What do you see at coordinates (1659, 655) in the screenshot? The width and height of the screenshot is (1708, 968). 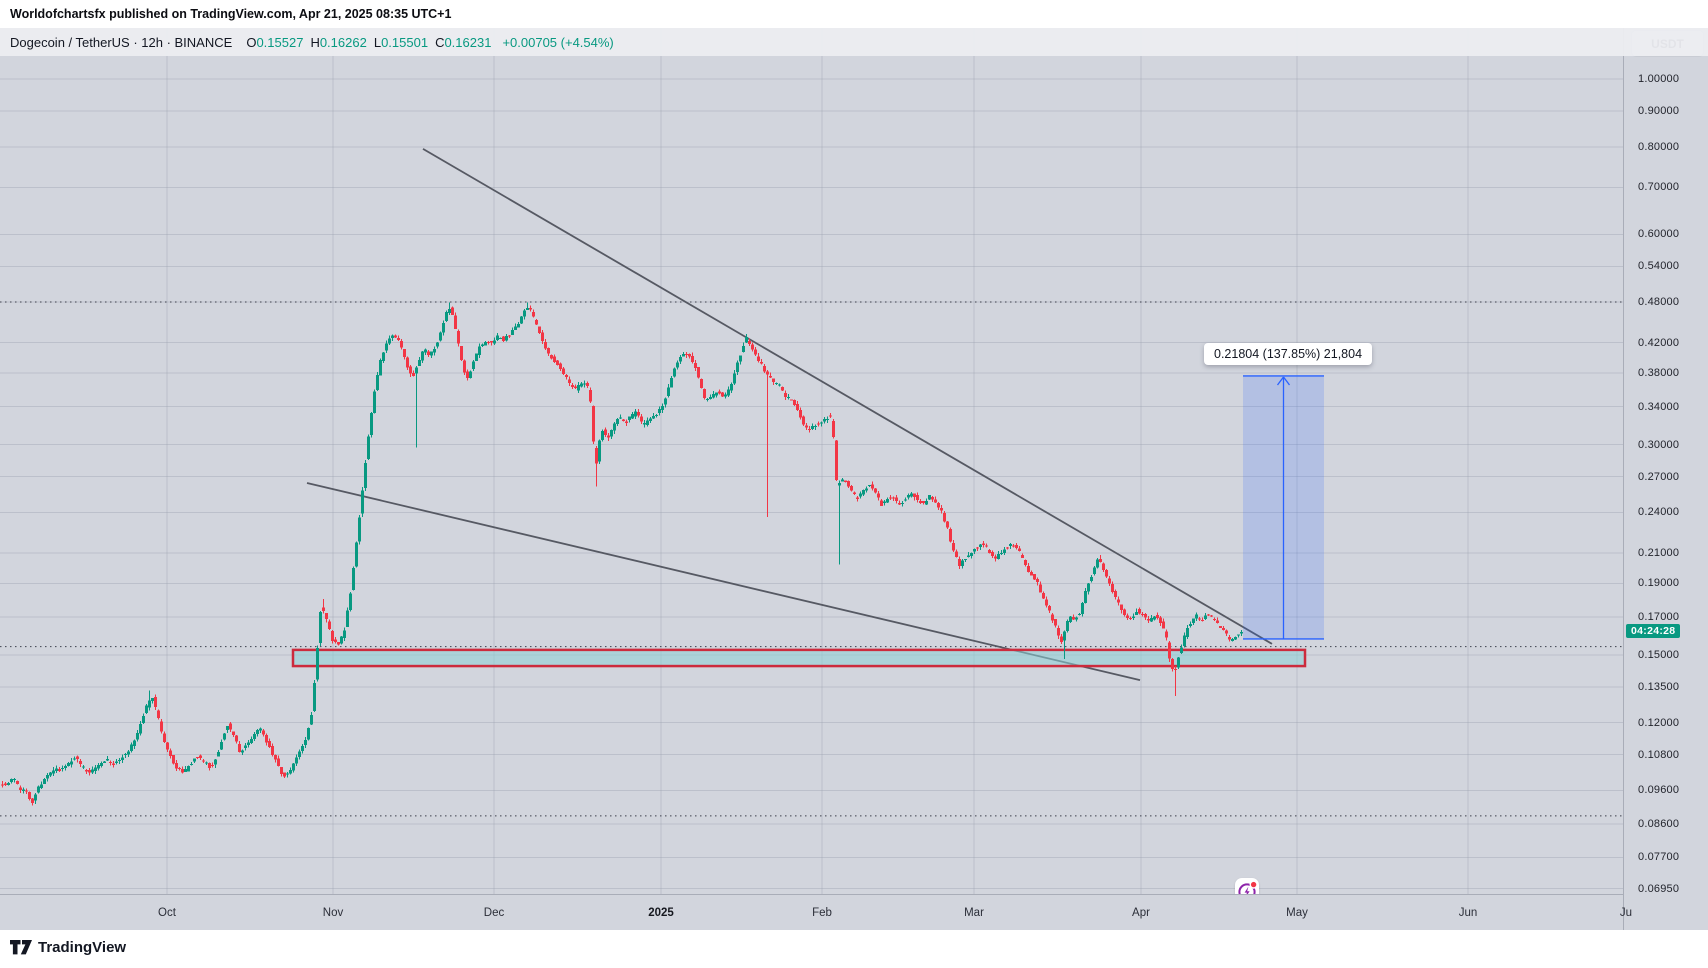 I see `price-tick-0.15000: 0.15000` at bounding box center [1659, 655].